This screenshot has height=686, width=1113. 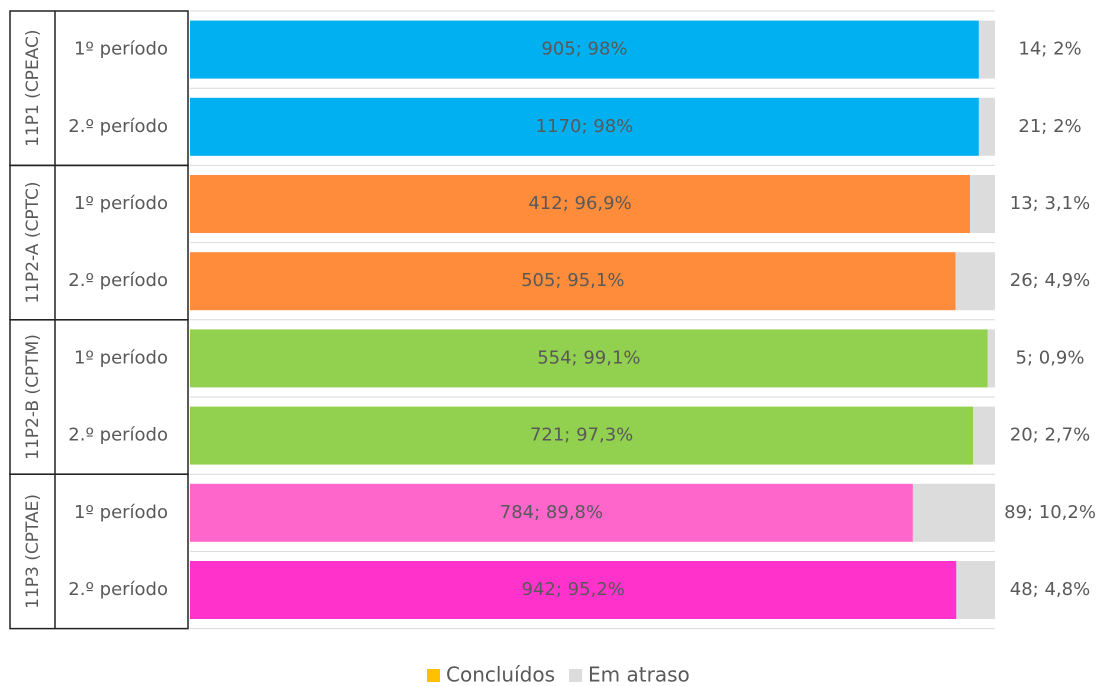 What do you see at coordinates (500, 674) in the screenshot?
I see `legend-label: Concluídos` at bounding box center [500, 674].